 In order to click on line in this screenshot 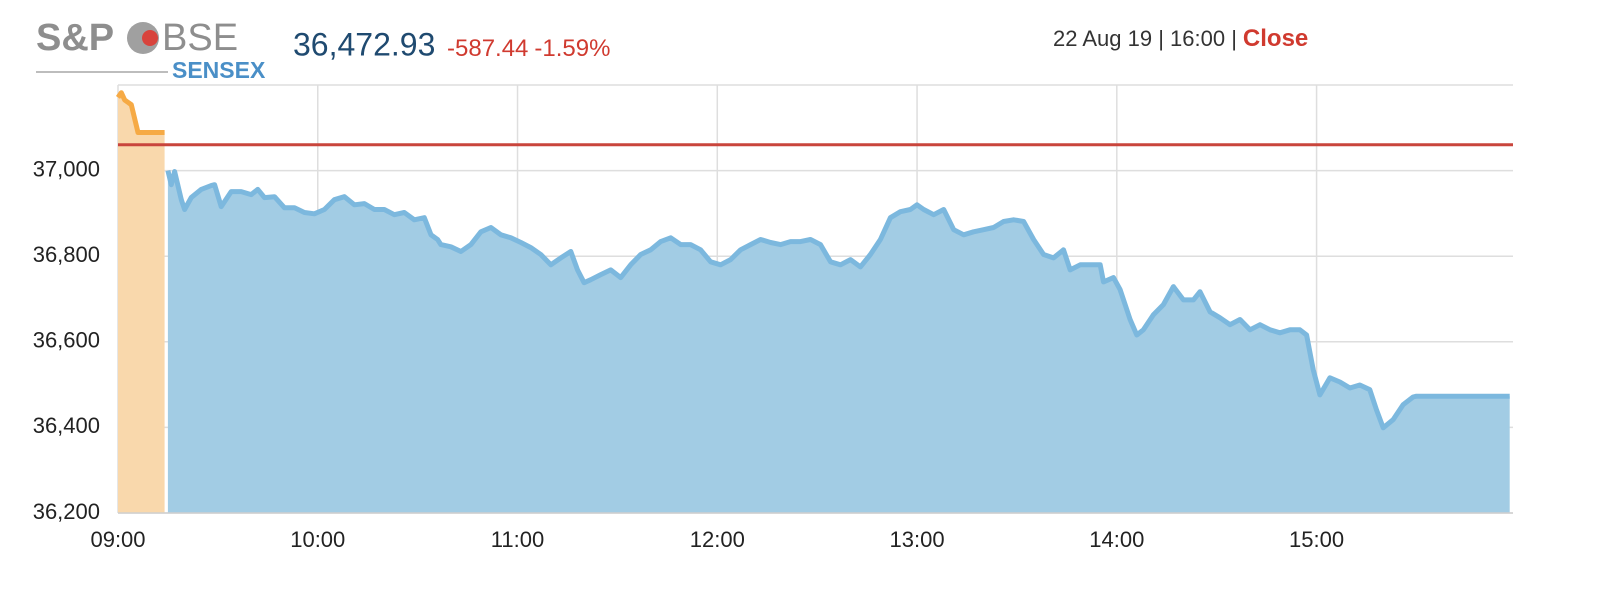, I will do `click(140, 112)`.